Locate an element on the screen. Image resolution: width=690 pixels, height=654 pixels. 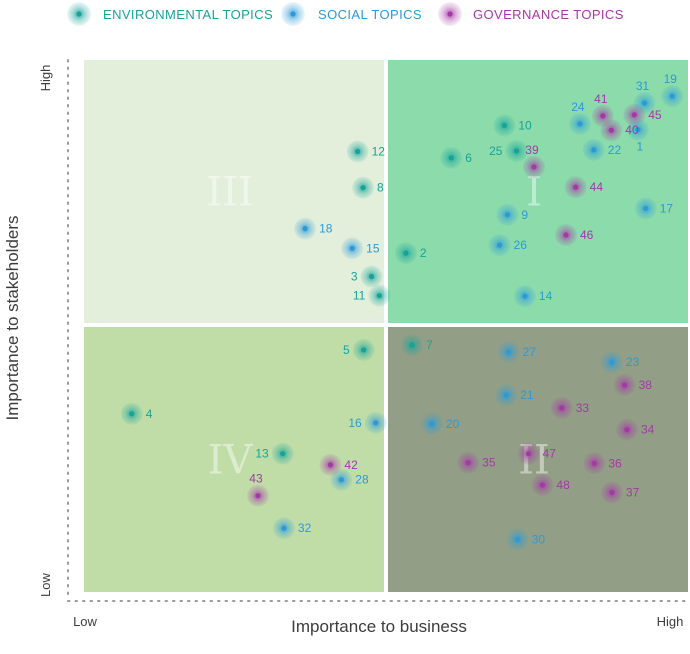
x-axis-low-label: Low is located at coordinates (85, 621).